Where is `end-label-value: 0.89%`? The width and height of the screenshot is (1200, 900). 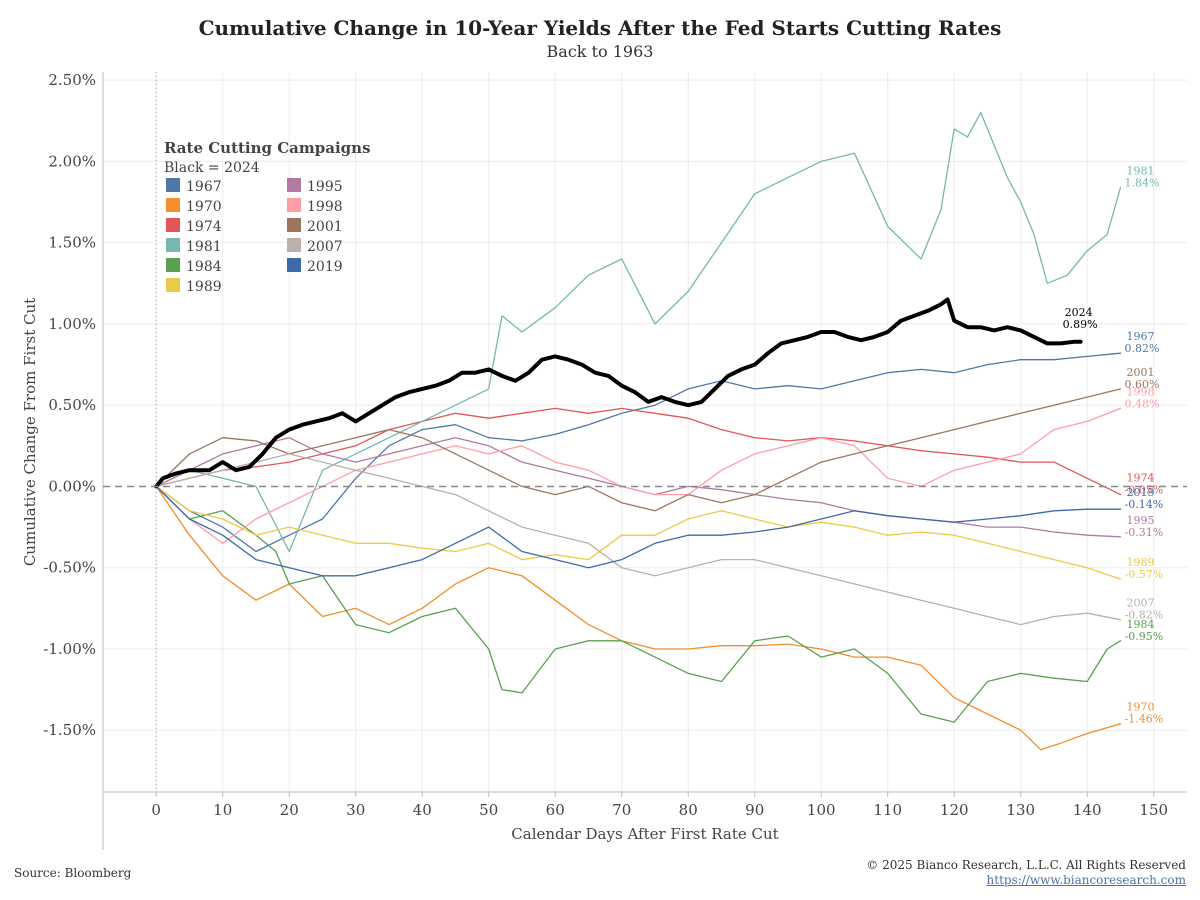
end-label-value: 0.89% is located at coordinates (1080, 324).